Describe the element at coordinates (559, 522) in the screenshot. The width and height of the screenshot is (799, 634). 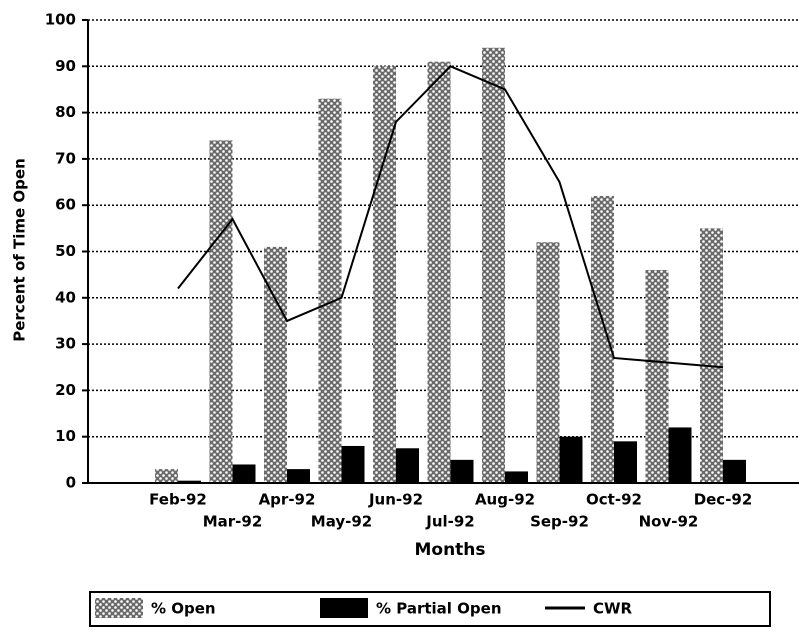
I see `x-tick-label: Sep-92` at that location.